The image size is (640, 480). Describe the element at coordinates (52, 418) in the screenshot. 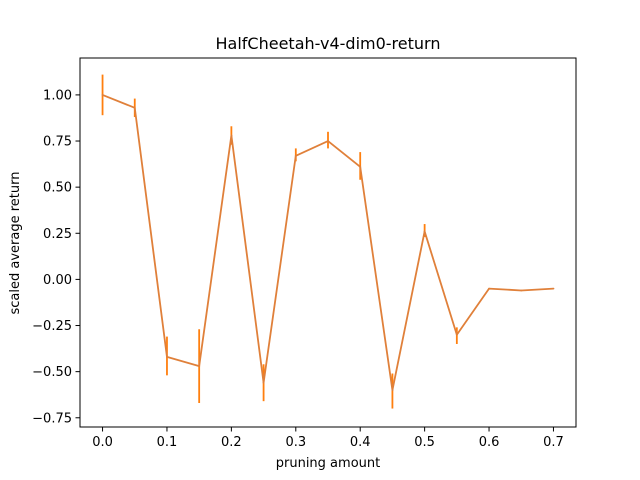

I see `y-tick-label: −0.75` at that location.